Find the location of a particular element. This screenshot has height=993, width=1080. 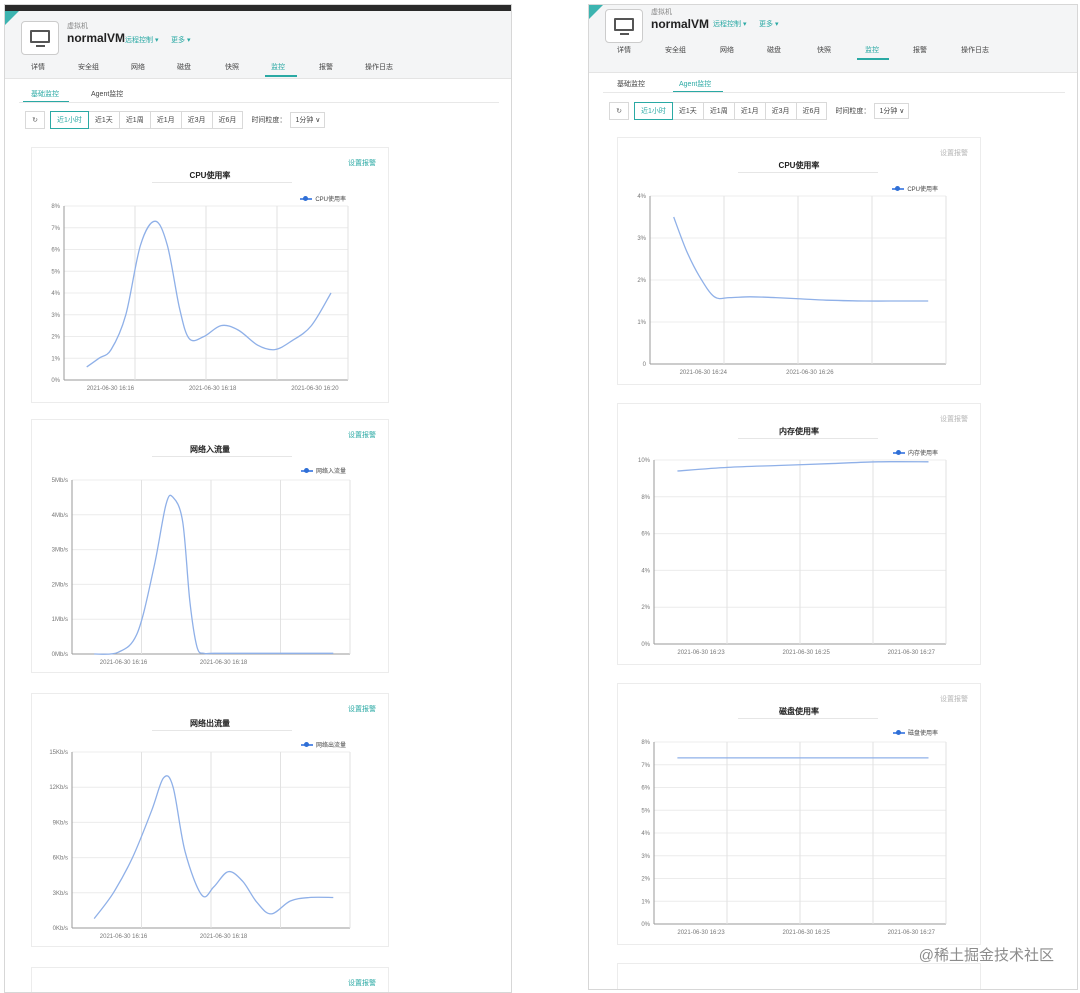

y-tick-label: 0% is located at coordinates (645, 925).